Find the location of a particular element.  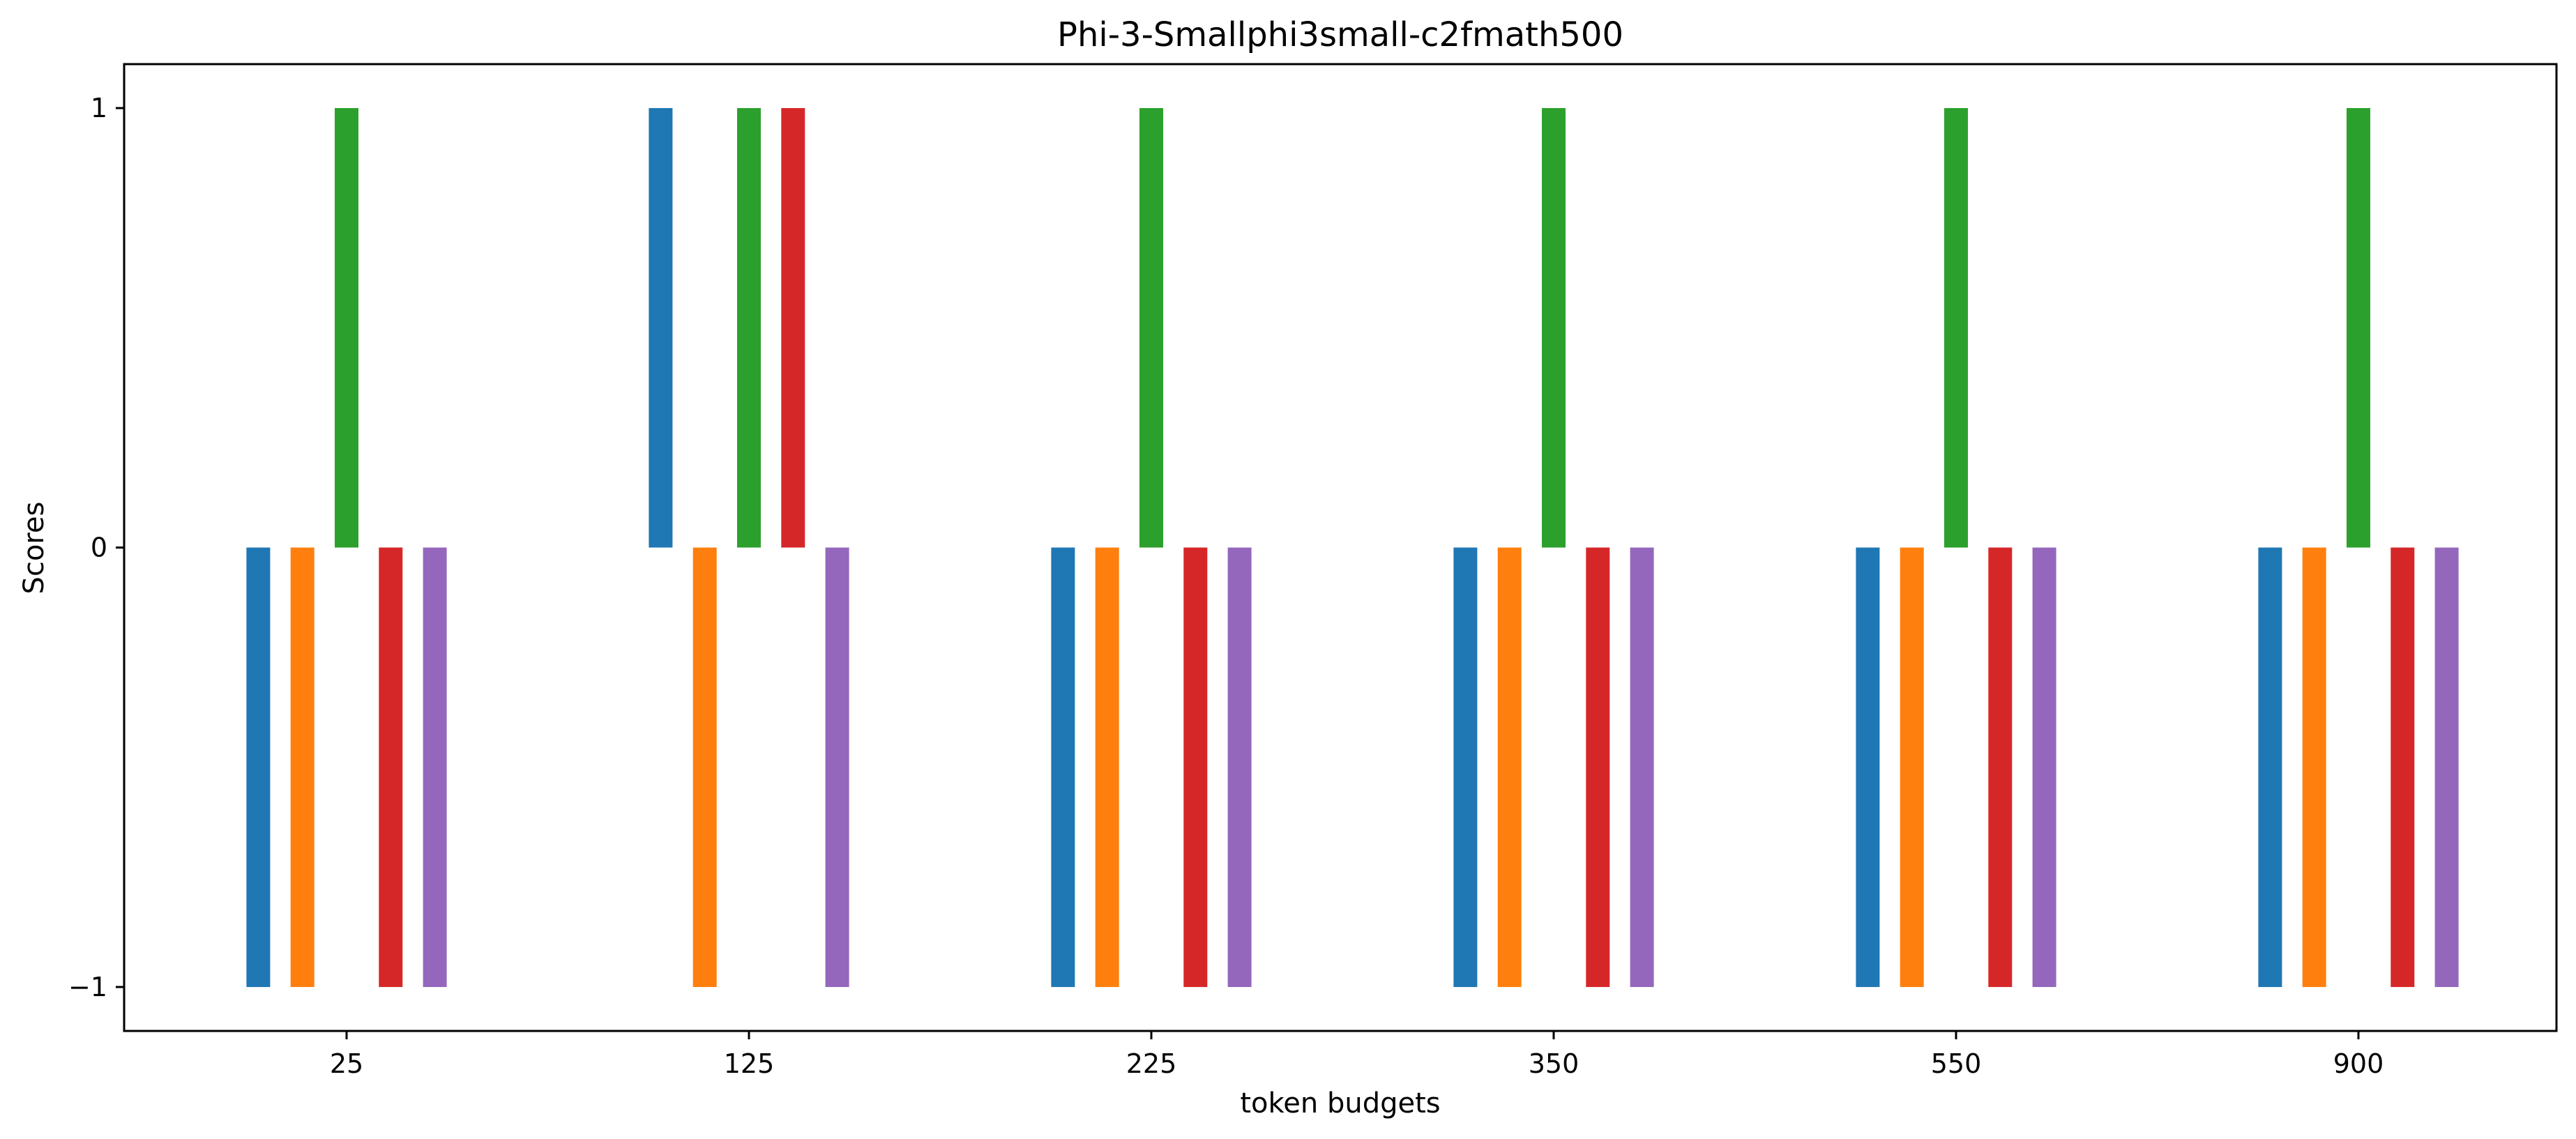

x-axis-ticks: 25 125 225 350 550 900 is located at coordinates (1357, 1055).